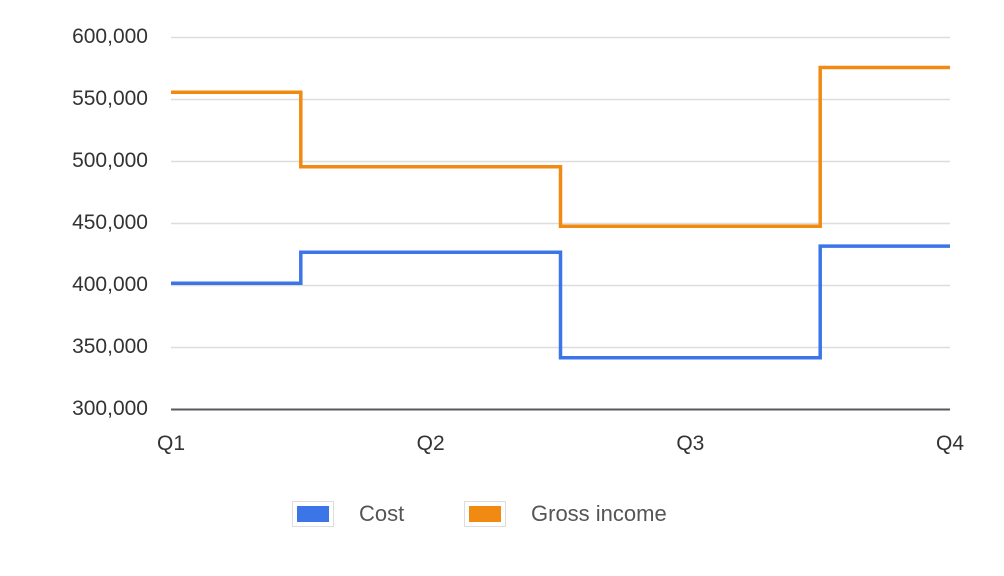 Image resolution: width=1004 pixels, height=576 pixels. Describe the element at coordinates (950, 443) in the screenshot. I see `x-tick-label: Q4` at that location.